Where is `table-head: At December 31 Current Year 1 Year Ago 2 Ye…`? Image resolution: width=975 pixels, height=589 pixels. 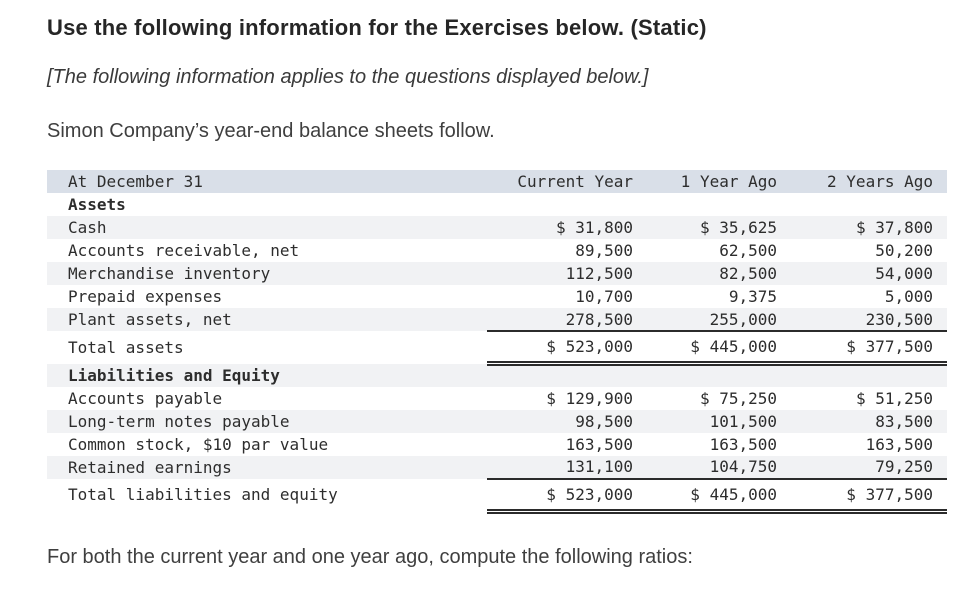
table-head: At December 31 Current Year 1 Year Ago 2 Ye… is located at coordinates (497, 181).